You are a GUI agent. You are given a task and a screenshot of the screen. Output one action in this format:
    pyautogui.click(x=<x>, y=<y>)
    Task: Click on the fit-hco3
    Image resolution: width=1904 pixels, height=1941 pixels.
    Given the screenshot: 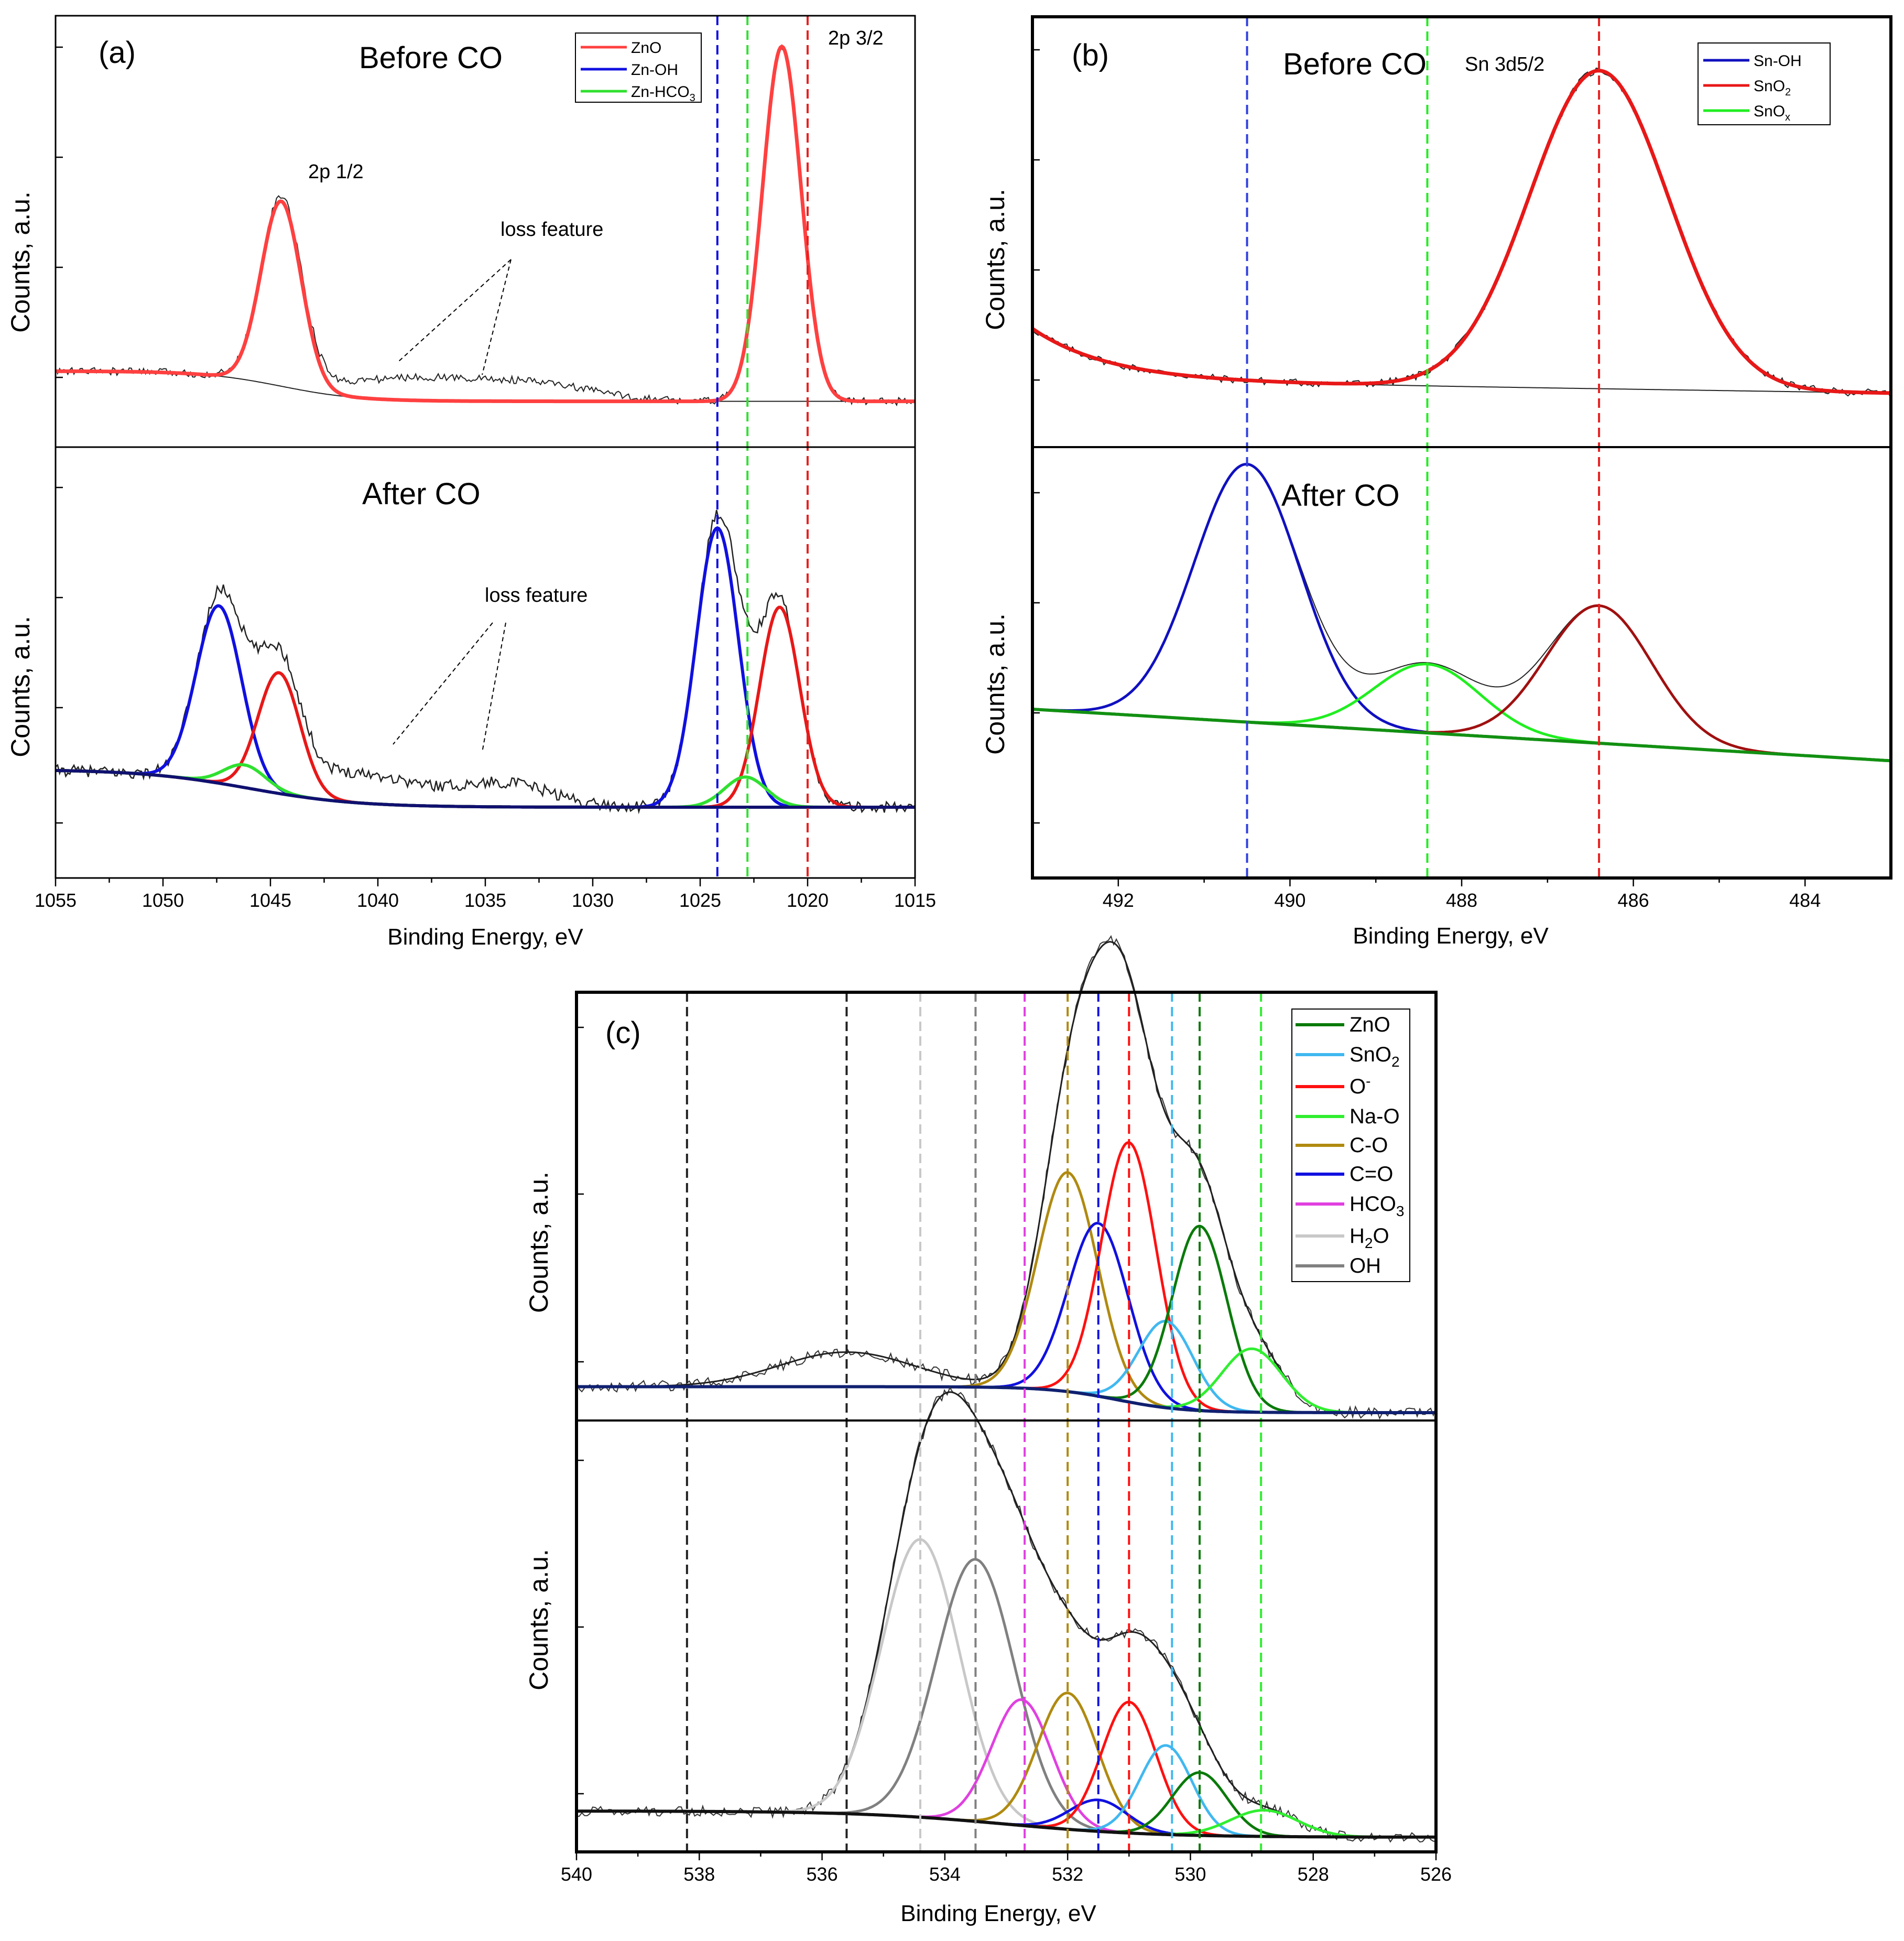 What is the action you would take?
    pyautogui.click(x=1006, y=1768)
    